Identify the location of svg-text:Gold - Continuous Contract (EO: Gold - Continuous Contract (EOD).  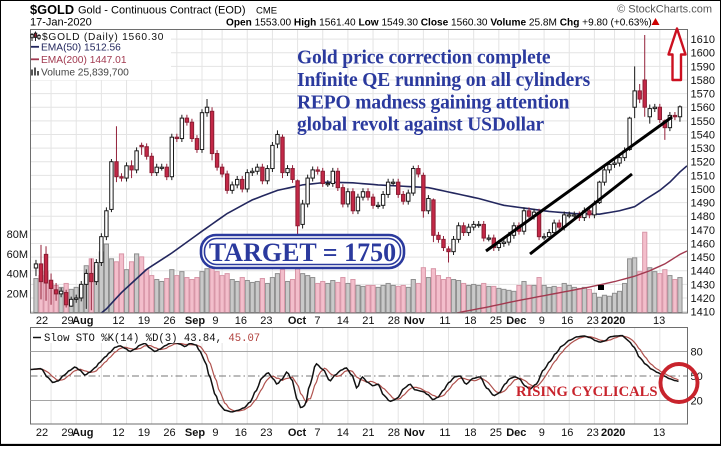
(162, 11).